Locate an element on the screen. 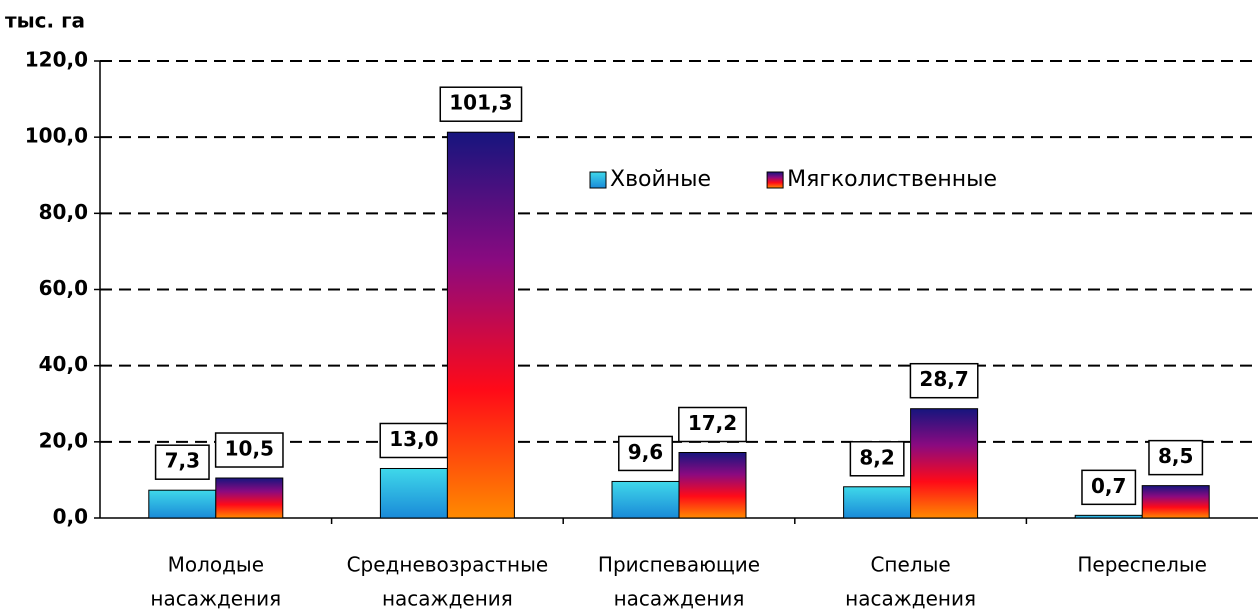 The image size is (1258, 610). value-label: 10,5 is located at coordinates (249, 449).